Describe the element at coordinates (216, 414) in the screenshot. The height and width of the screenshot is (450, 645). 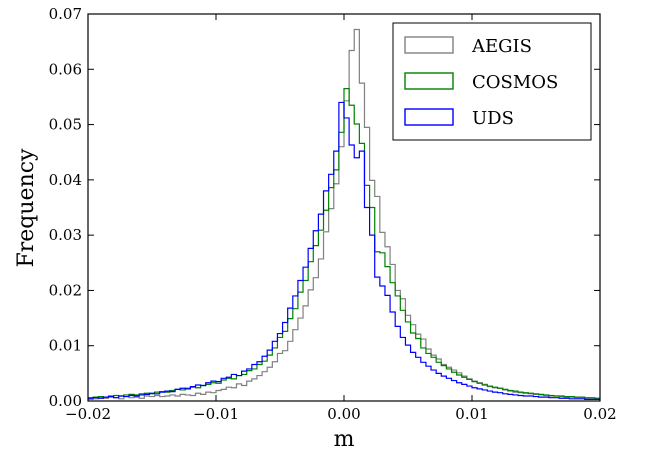
I see `x-tick-label: −0.01` at that location.